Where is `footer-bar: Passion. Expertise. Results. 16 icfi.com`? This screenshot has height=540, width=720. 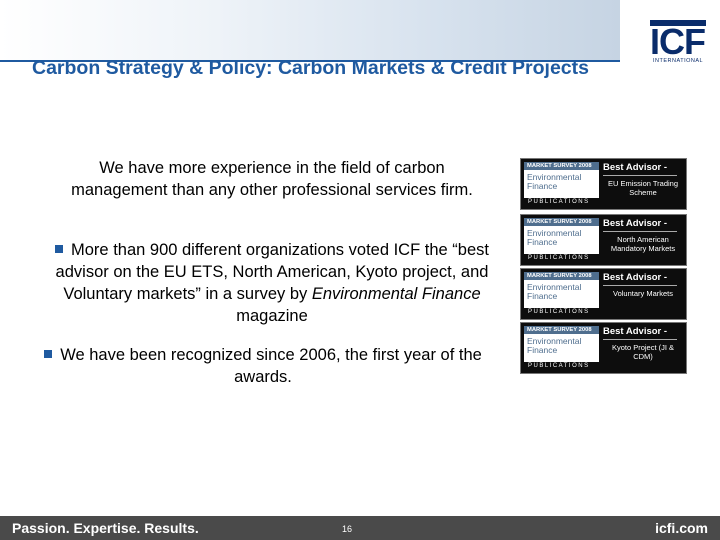
footer-bar: Passion. Expertise. Results. 16 icfi.com is located at coordinates (360, 528).